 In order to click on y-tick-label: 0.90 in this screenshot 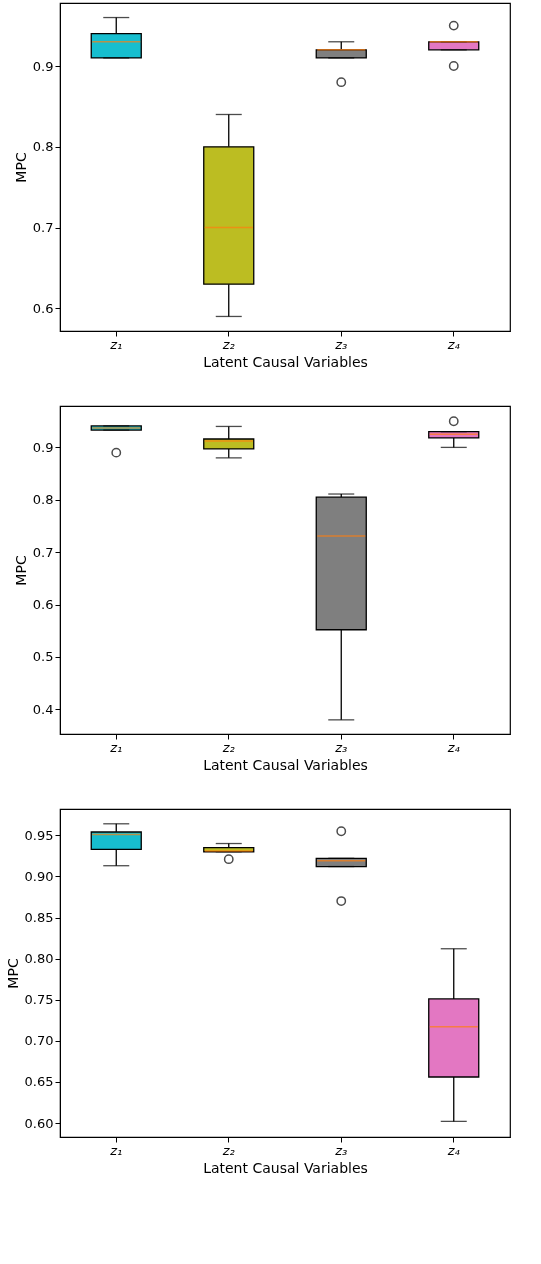, I will do `click(39, 876)`.